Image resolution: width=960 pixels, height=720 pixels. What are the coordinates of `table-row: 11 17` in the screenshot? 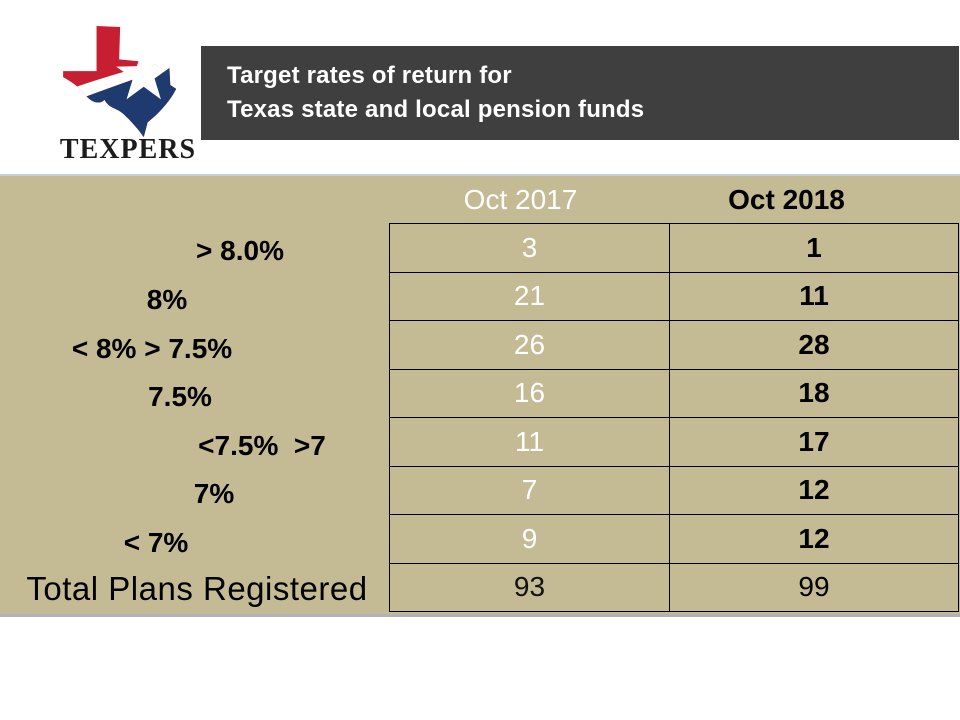 It's located at (674, 441).